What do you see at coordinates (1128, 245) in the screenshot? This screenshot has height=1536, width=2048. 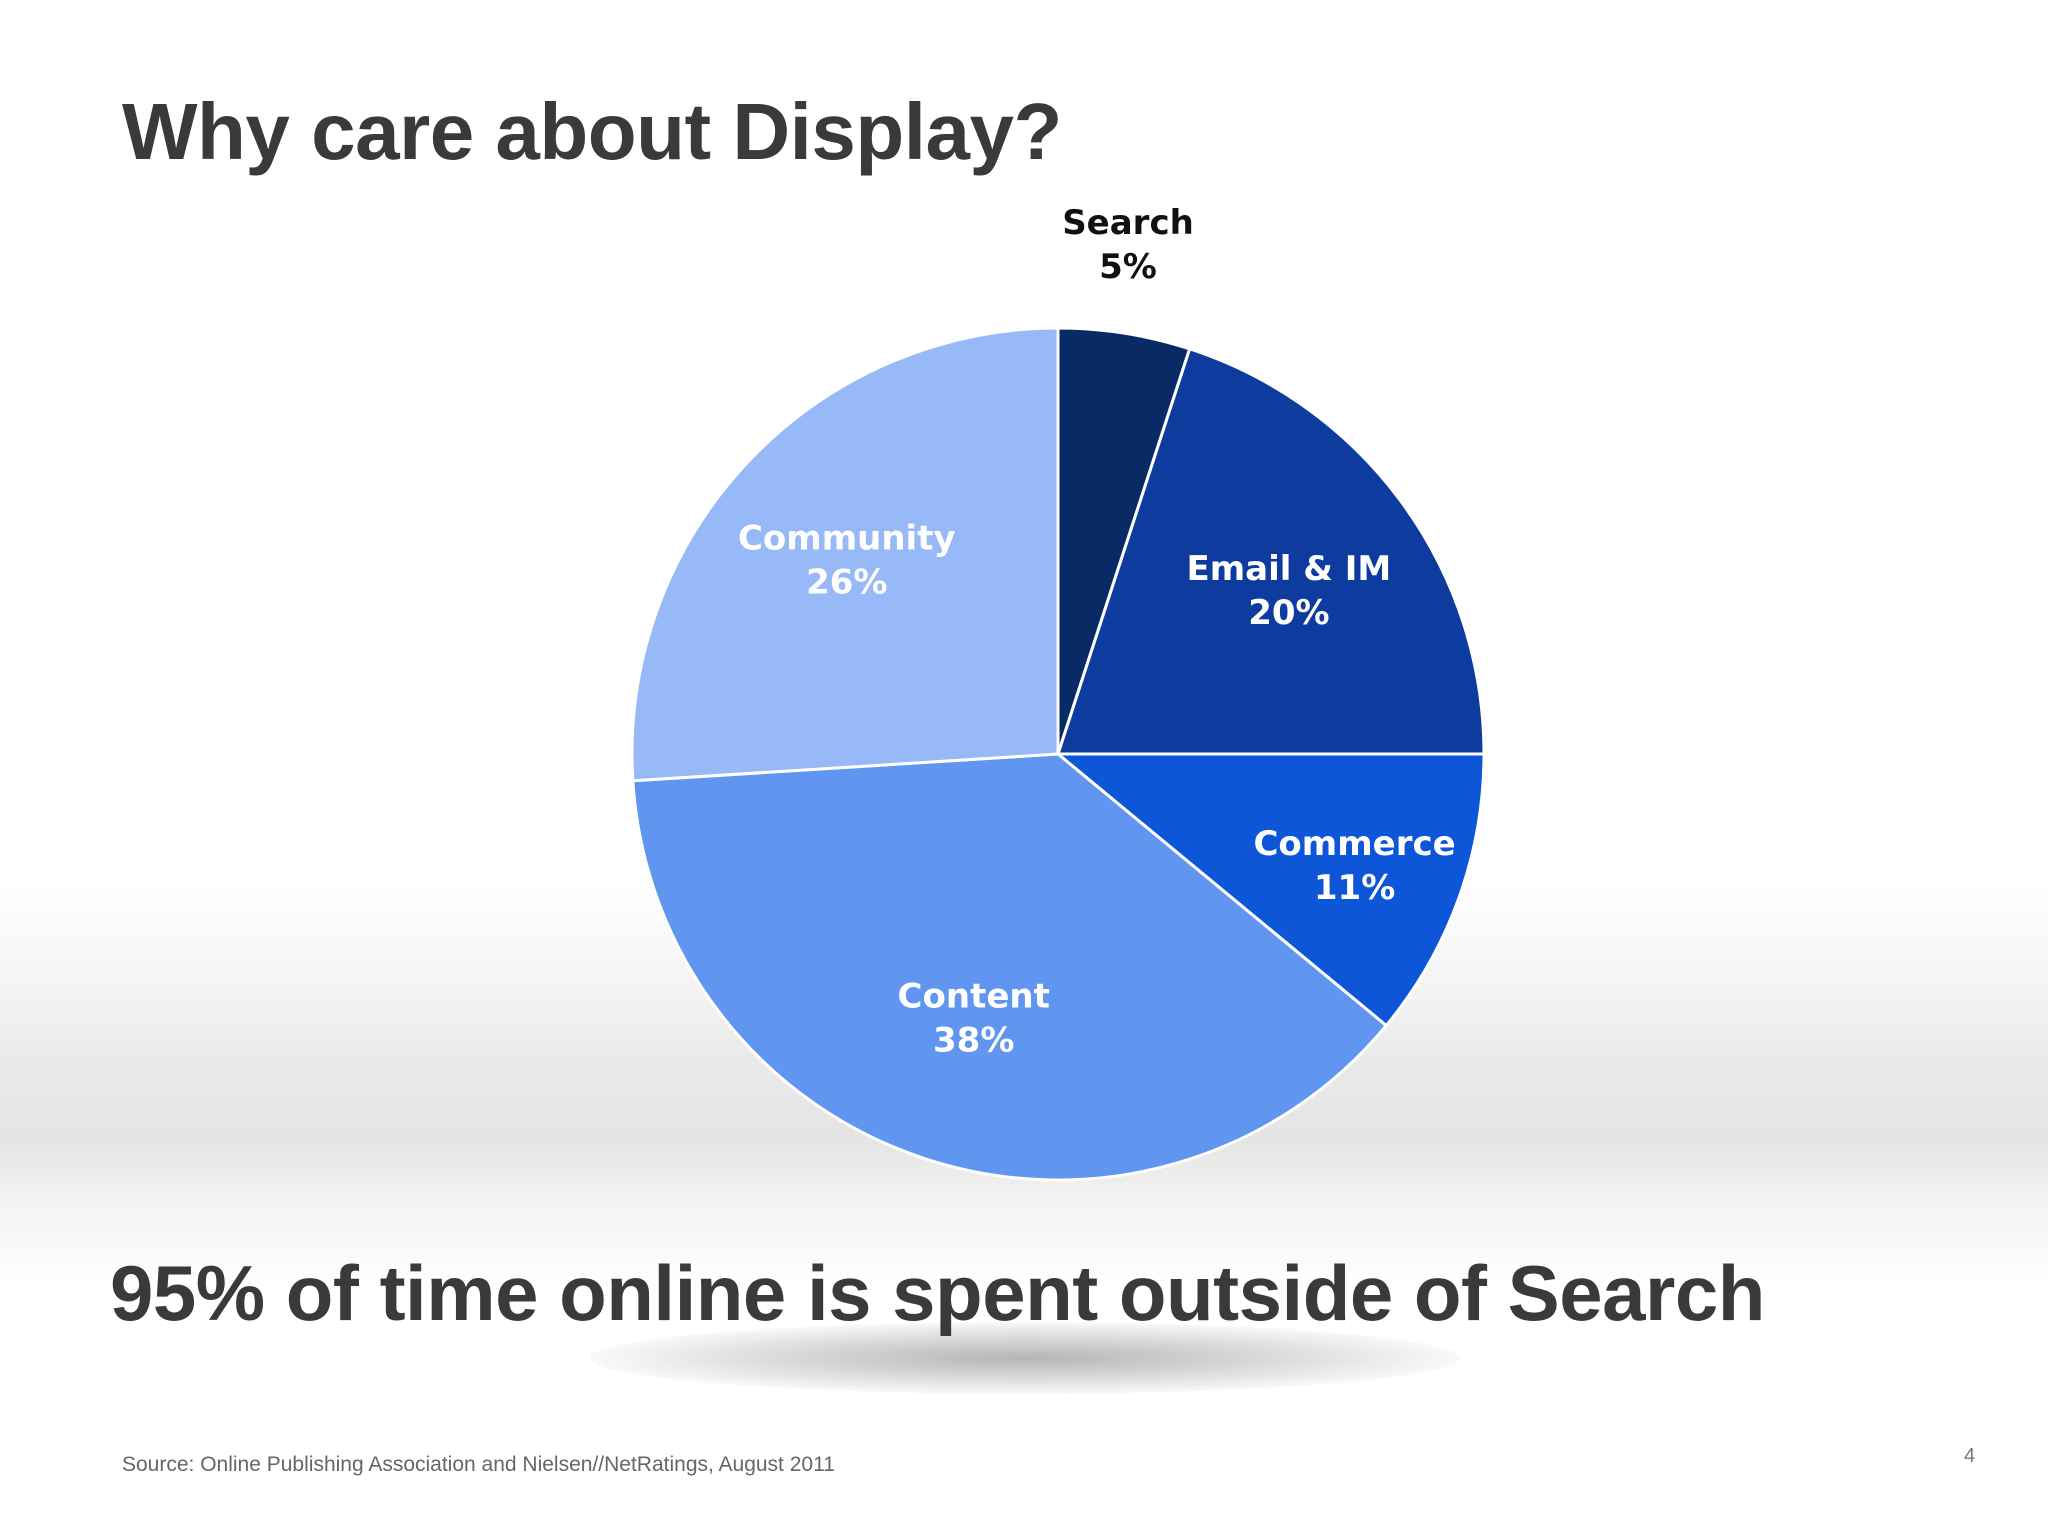 I see `pie-label-search: Search 5%` at bounding box center [1128, 245].